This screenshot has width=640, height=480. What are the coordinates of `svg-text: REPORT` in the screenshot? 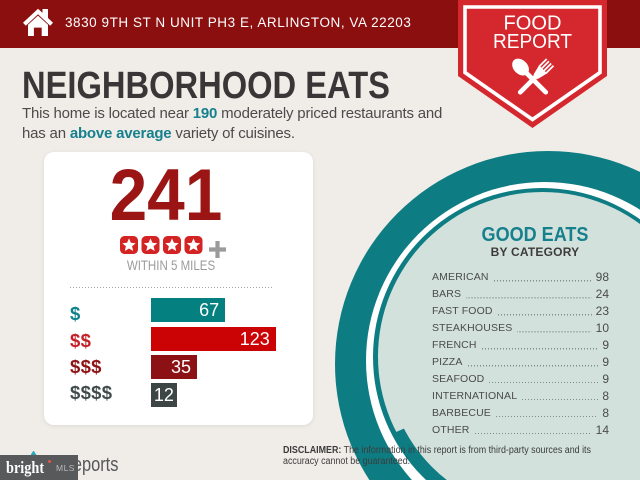 It's located at (532, 42).